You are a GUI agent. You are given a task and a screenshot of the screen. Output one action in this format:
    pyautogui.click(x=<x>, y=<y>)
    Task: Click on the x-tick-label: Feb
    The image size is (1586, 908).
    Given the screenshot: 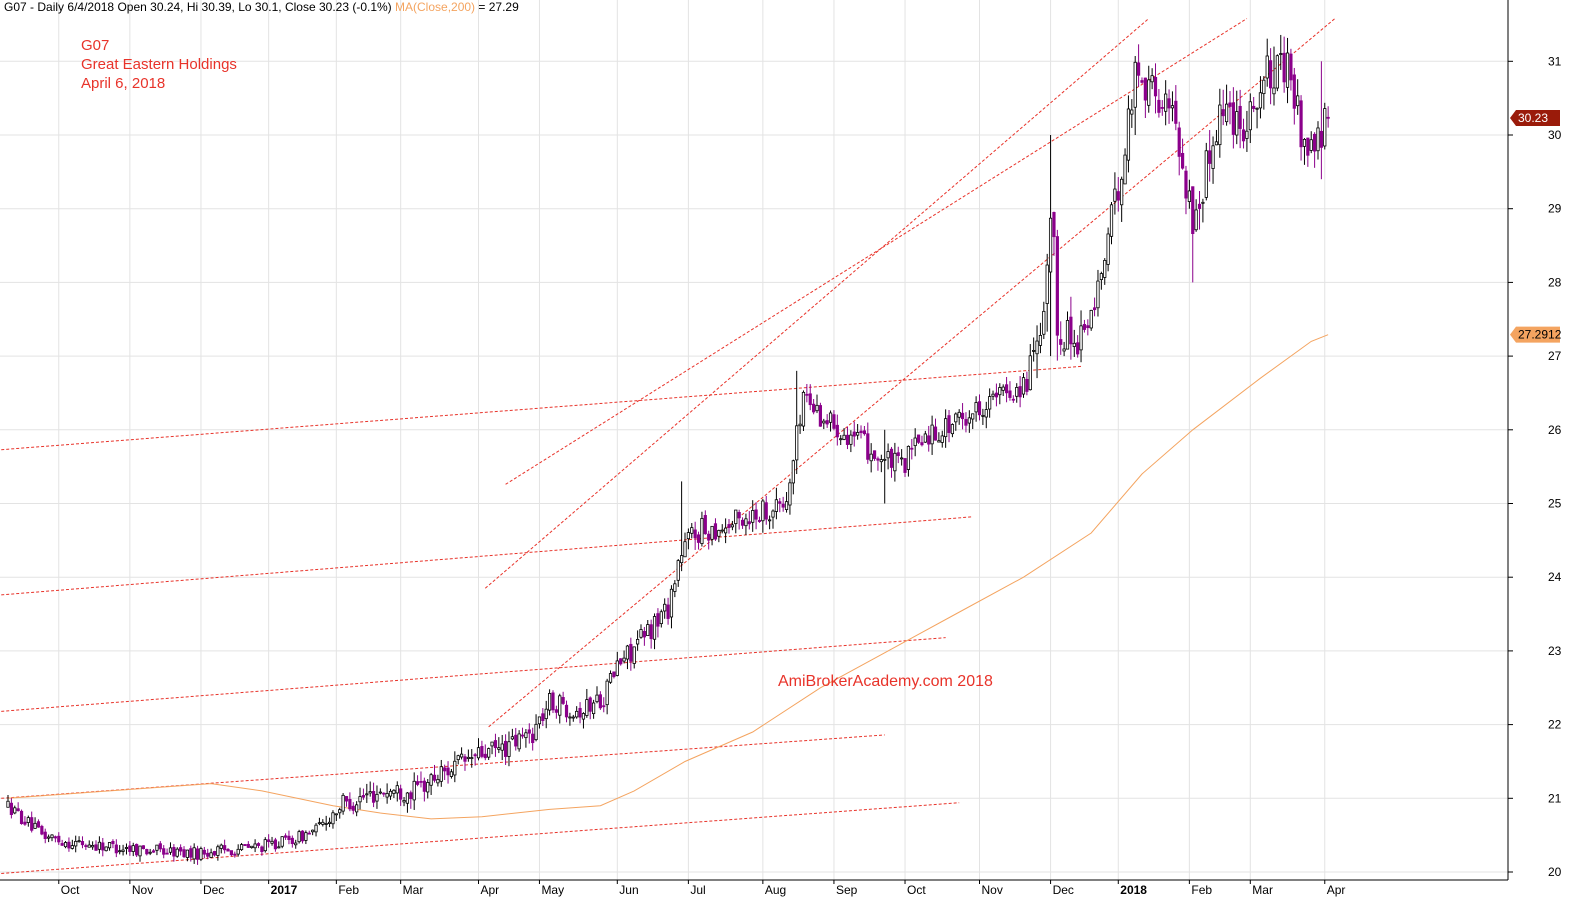 What is the action you would take?
    pyautogui.click(x=348, y=890)
    